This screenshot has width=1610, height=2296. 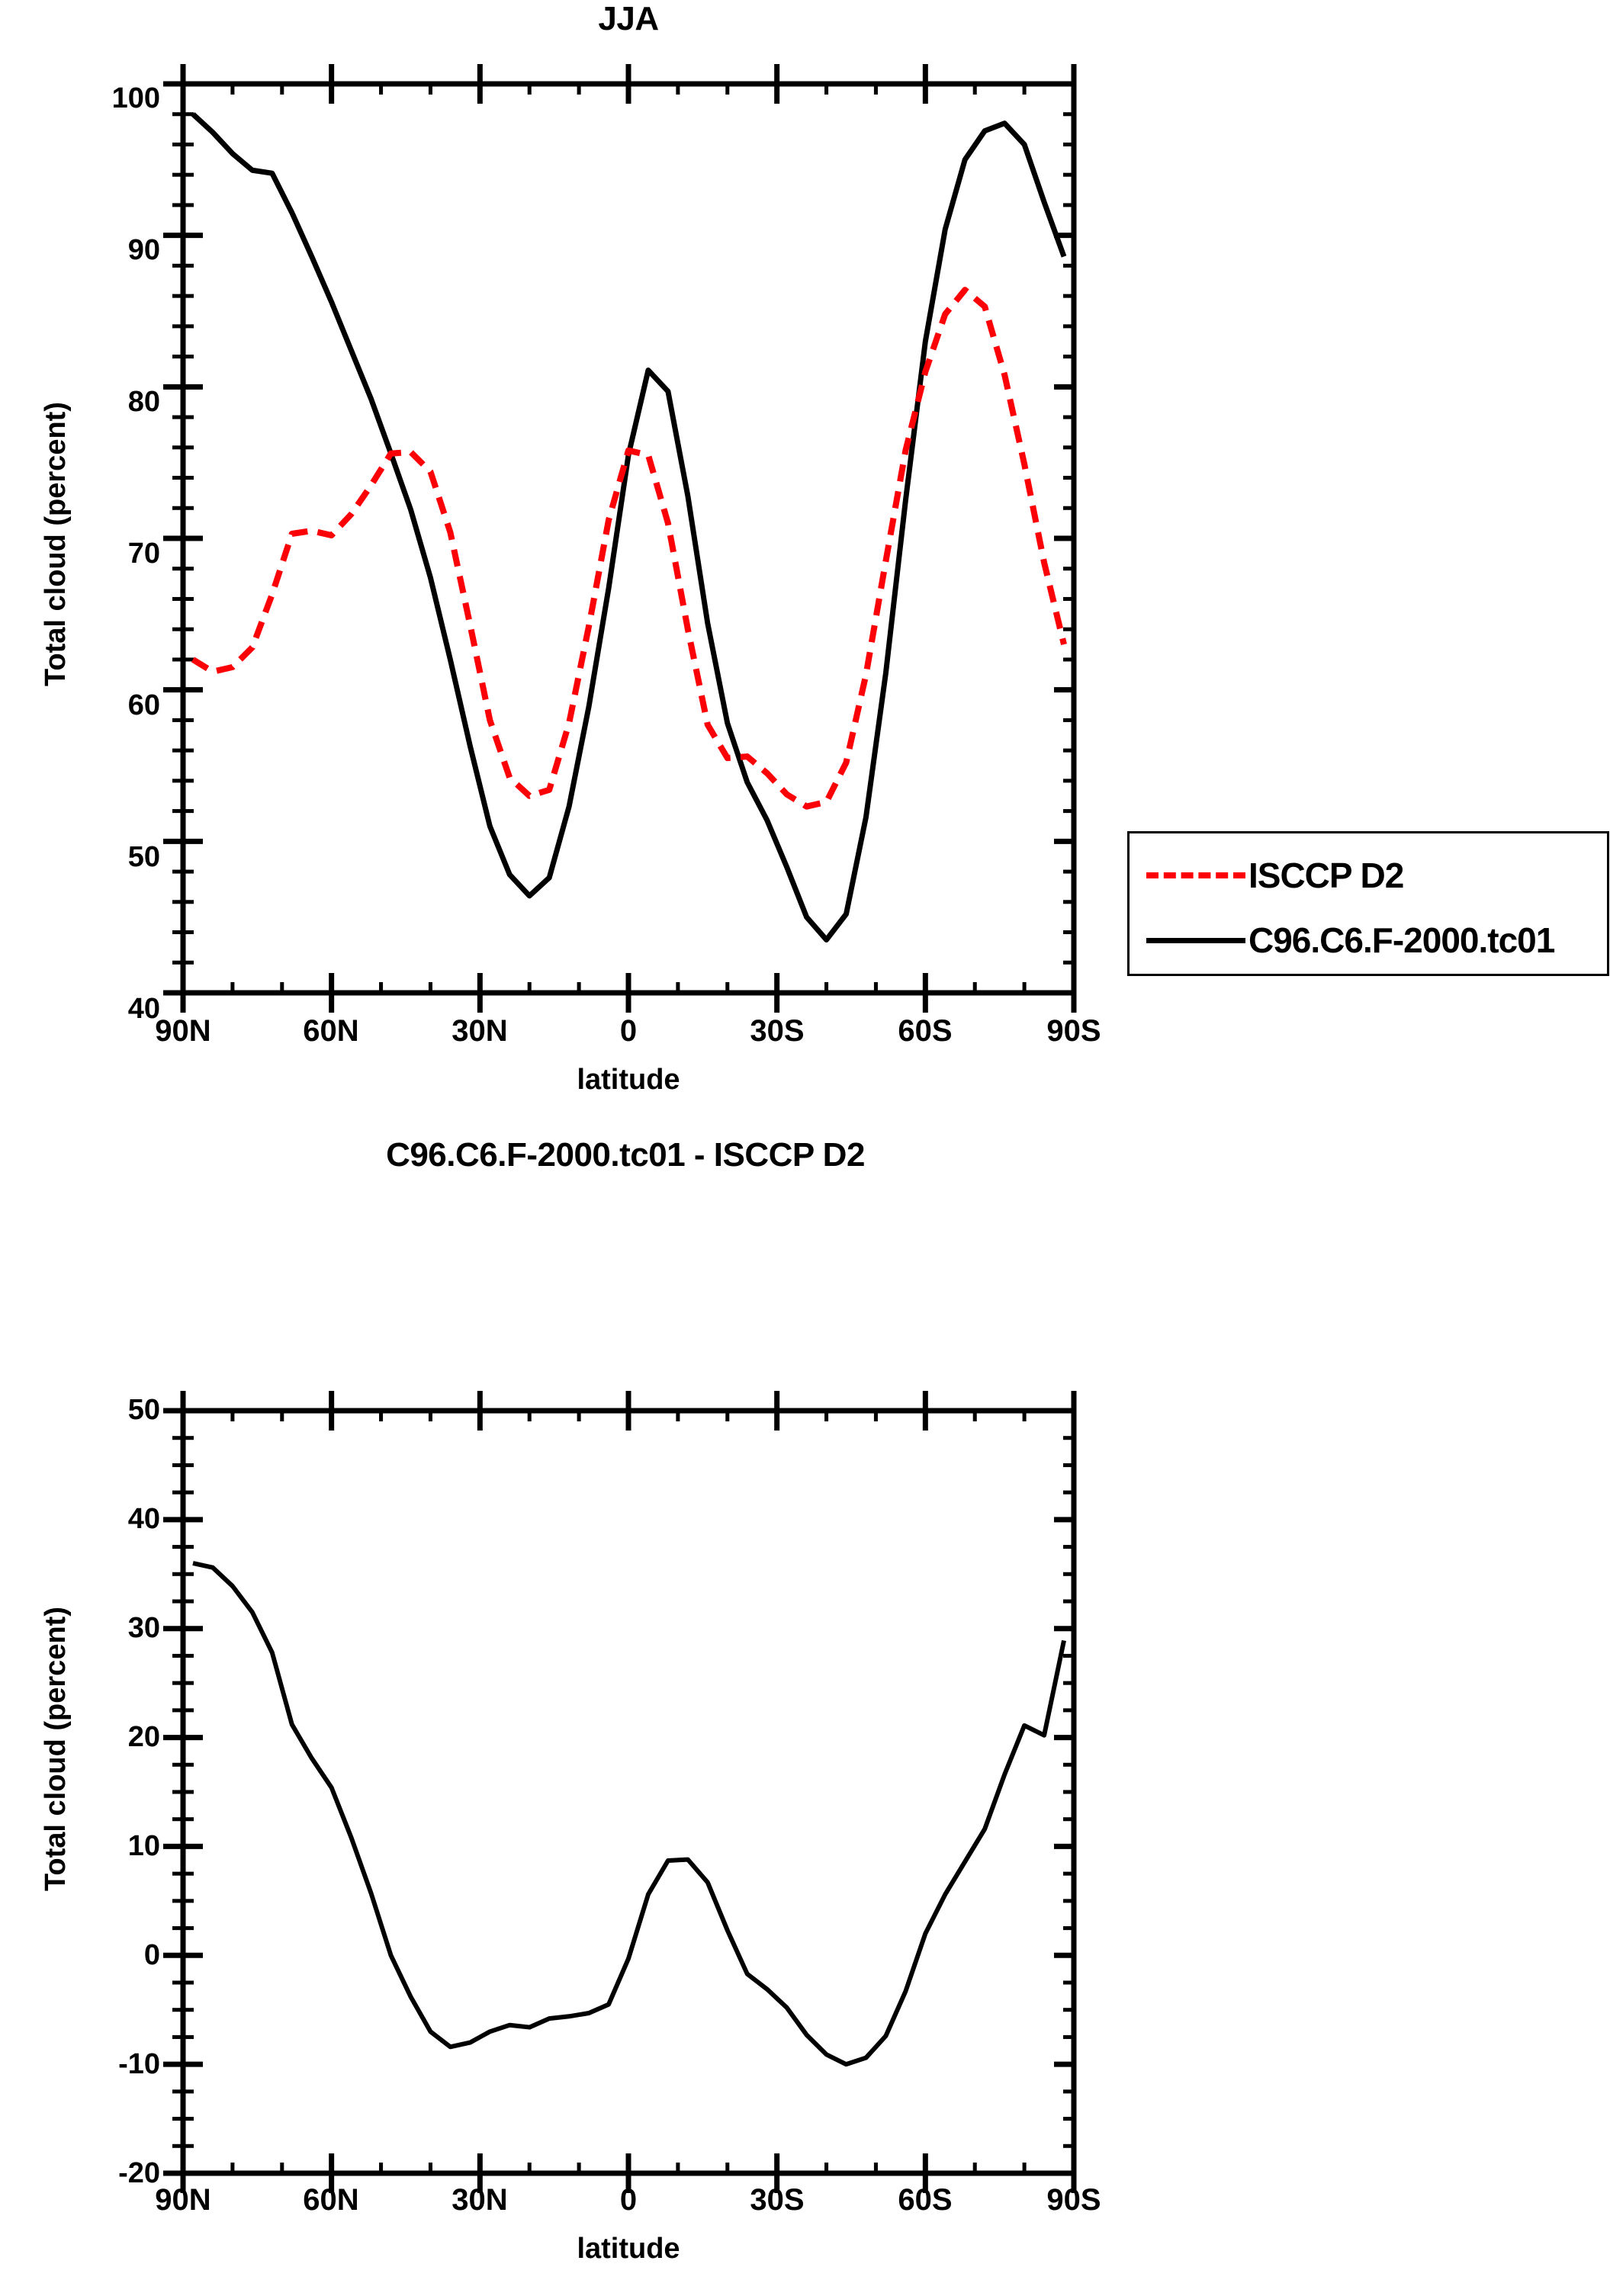 I want to click on bottom-ytick-50: 50, so click(x=143, y=1410).